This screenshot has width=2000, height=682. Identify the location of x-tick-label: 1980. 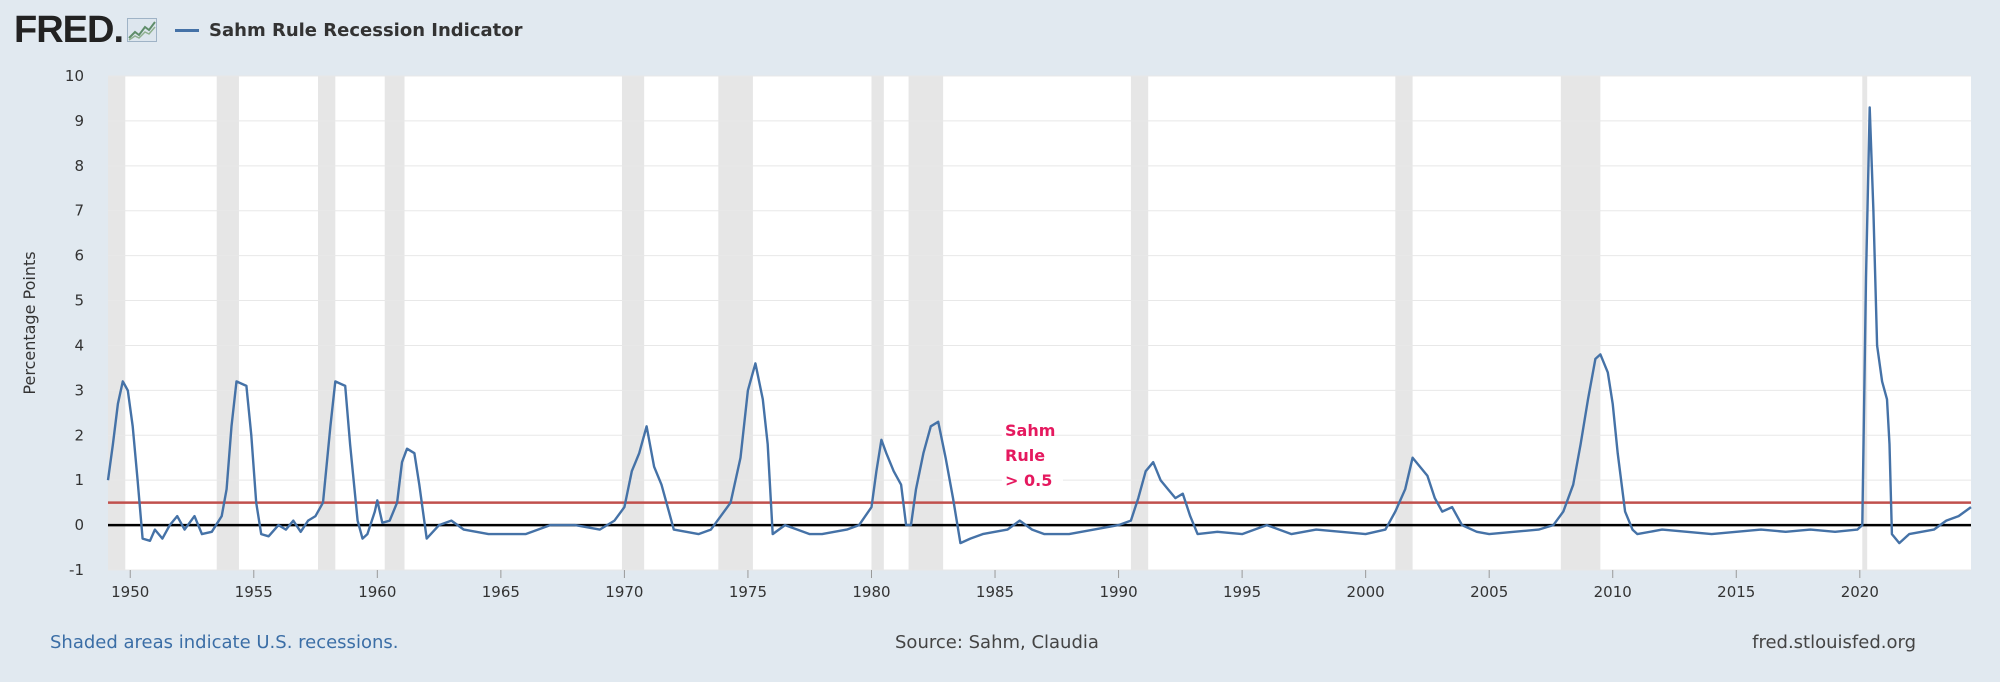
(871, 592).